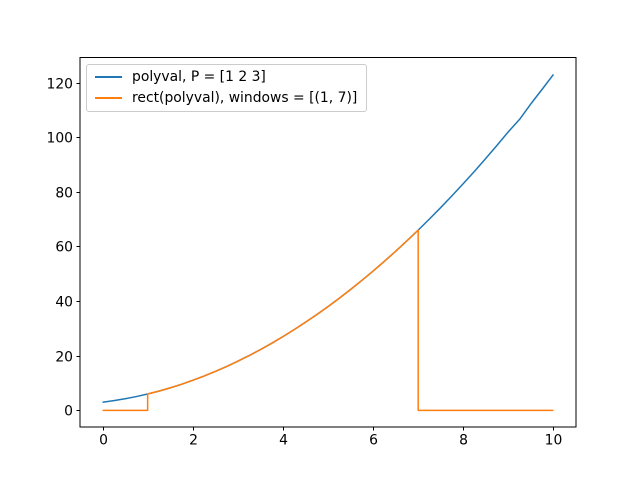  Describe the element at coordinates (68, 411) in the screenshot. I see `y-tick-label: 0` at that location.